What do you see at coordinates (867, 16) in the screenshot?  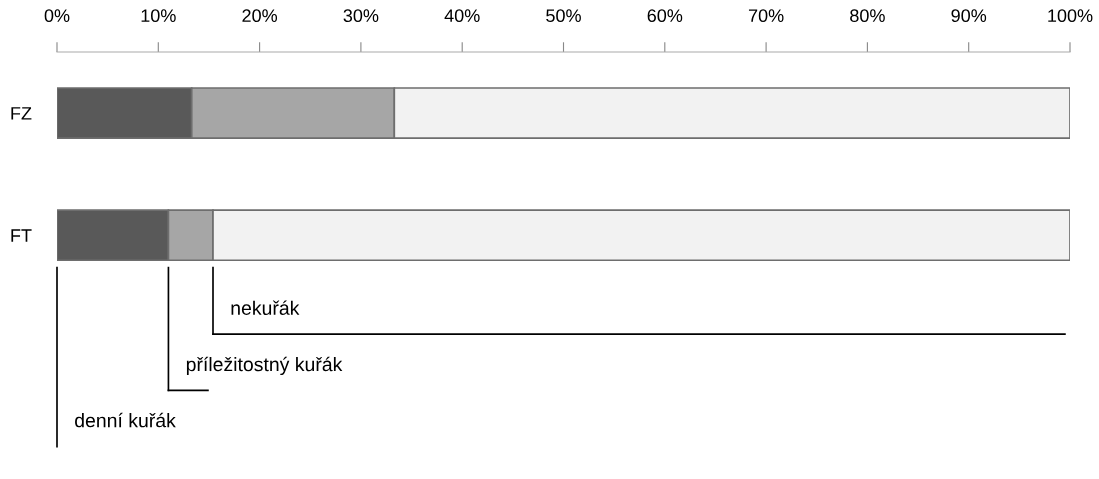 I see `x-tick-label: 80%` at bounding box center [867, 16].